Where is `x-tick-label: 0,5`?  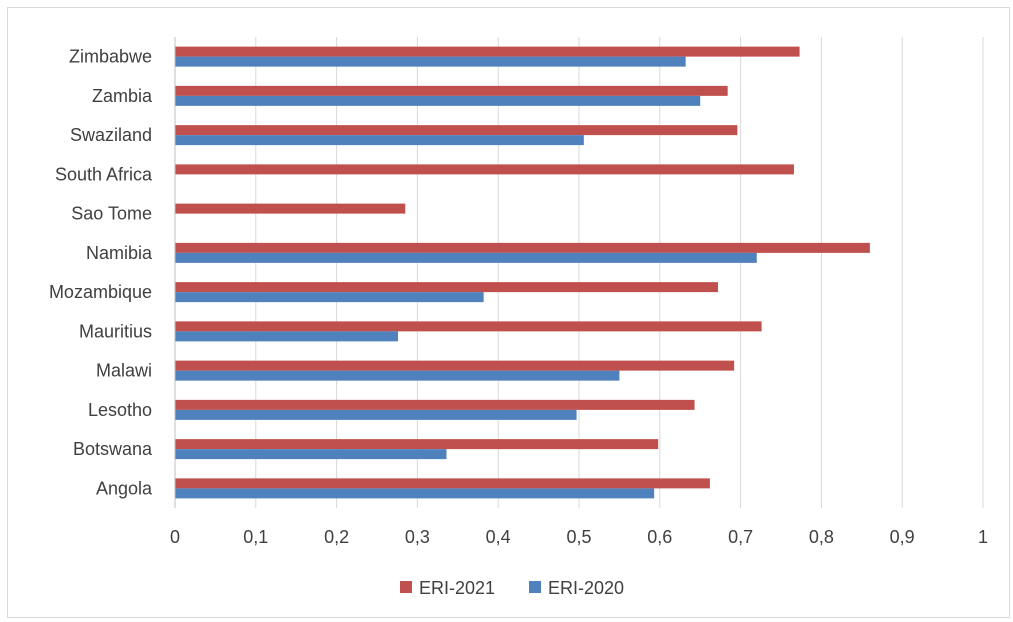 x-tick-label: 0,5 is located at coordinates (578, 537).